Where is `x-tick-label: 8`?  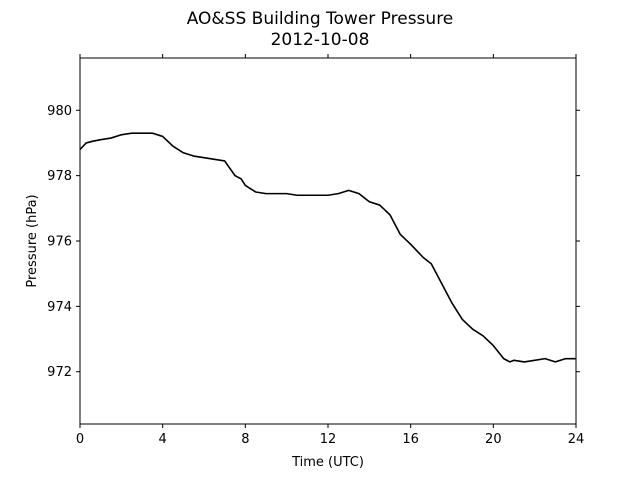
x-tick-label: 8 is located at coordinates (245, 439).